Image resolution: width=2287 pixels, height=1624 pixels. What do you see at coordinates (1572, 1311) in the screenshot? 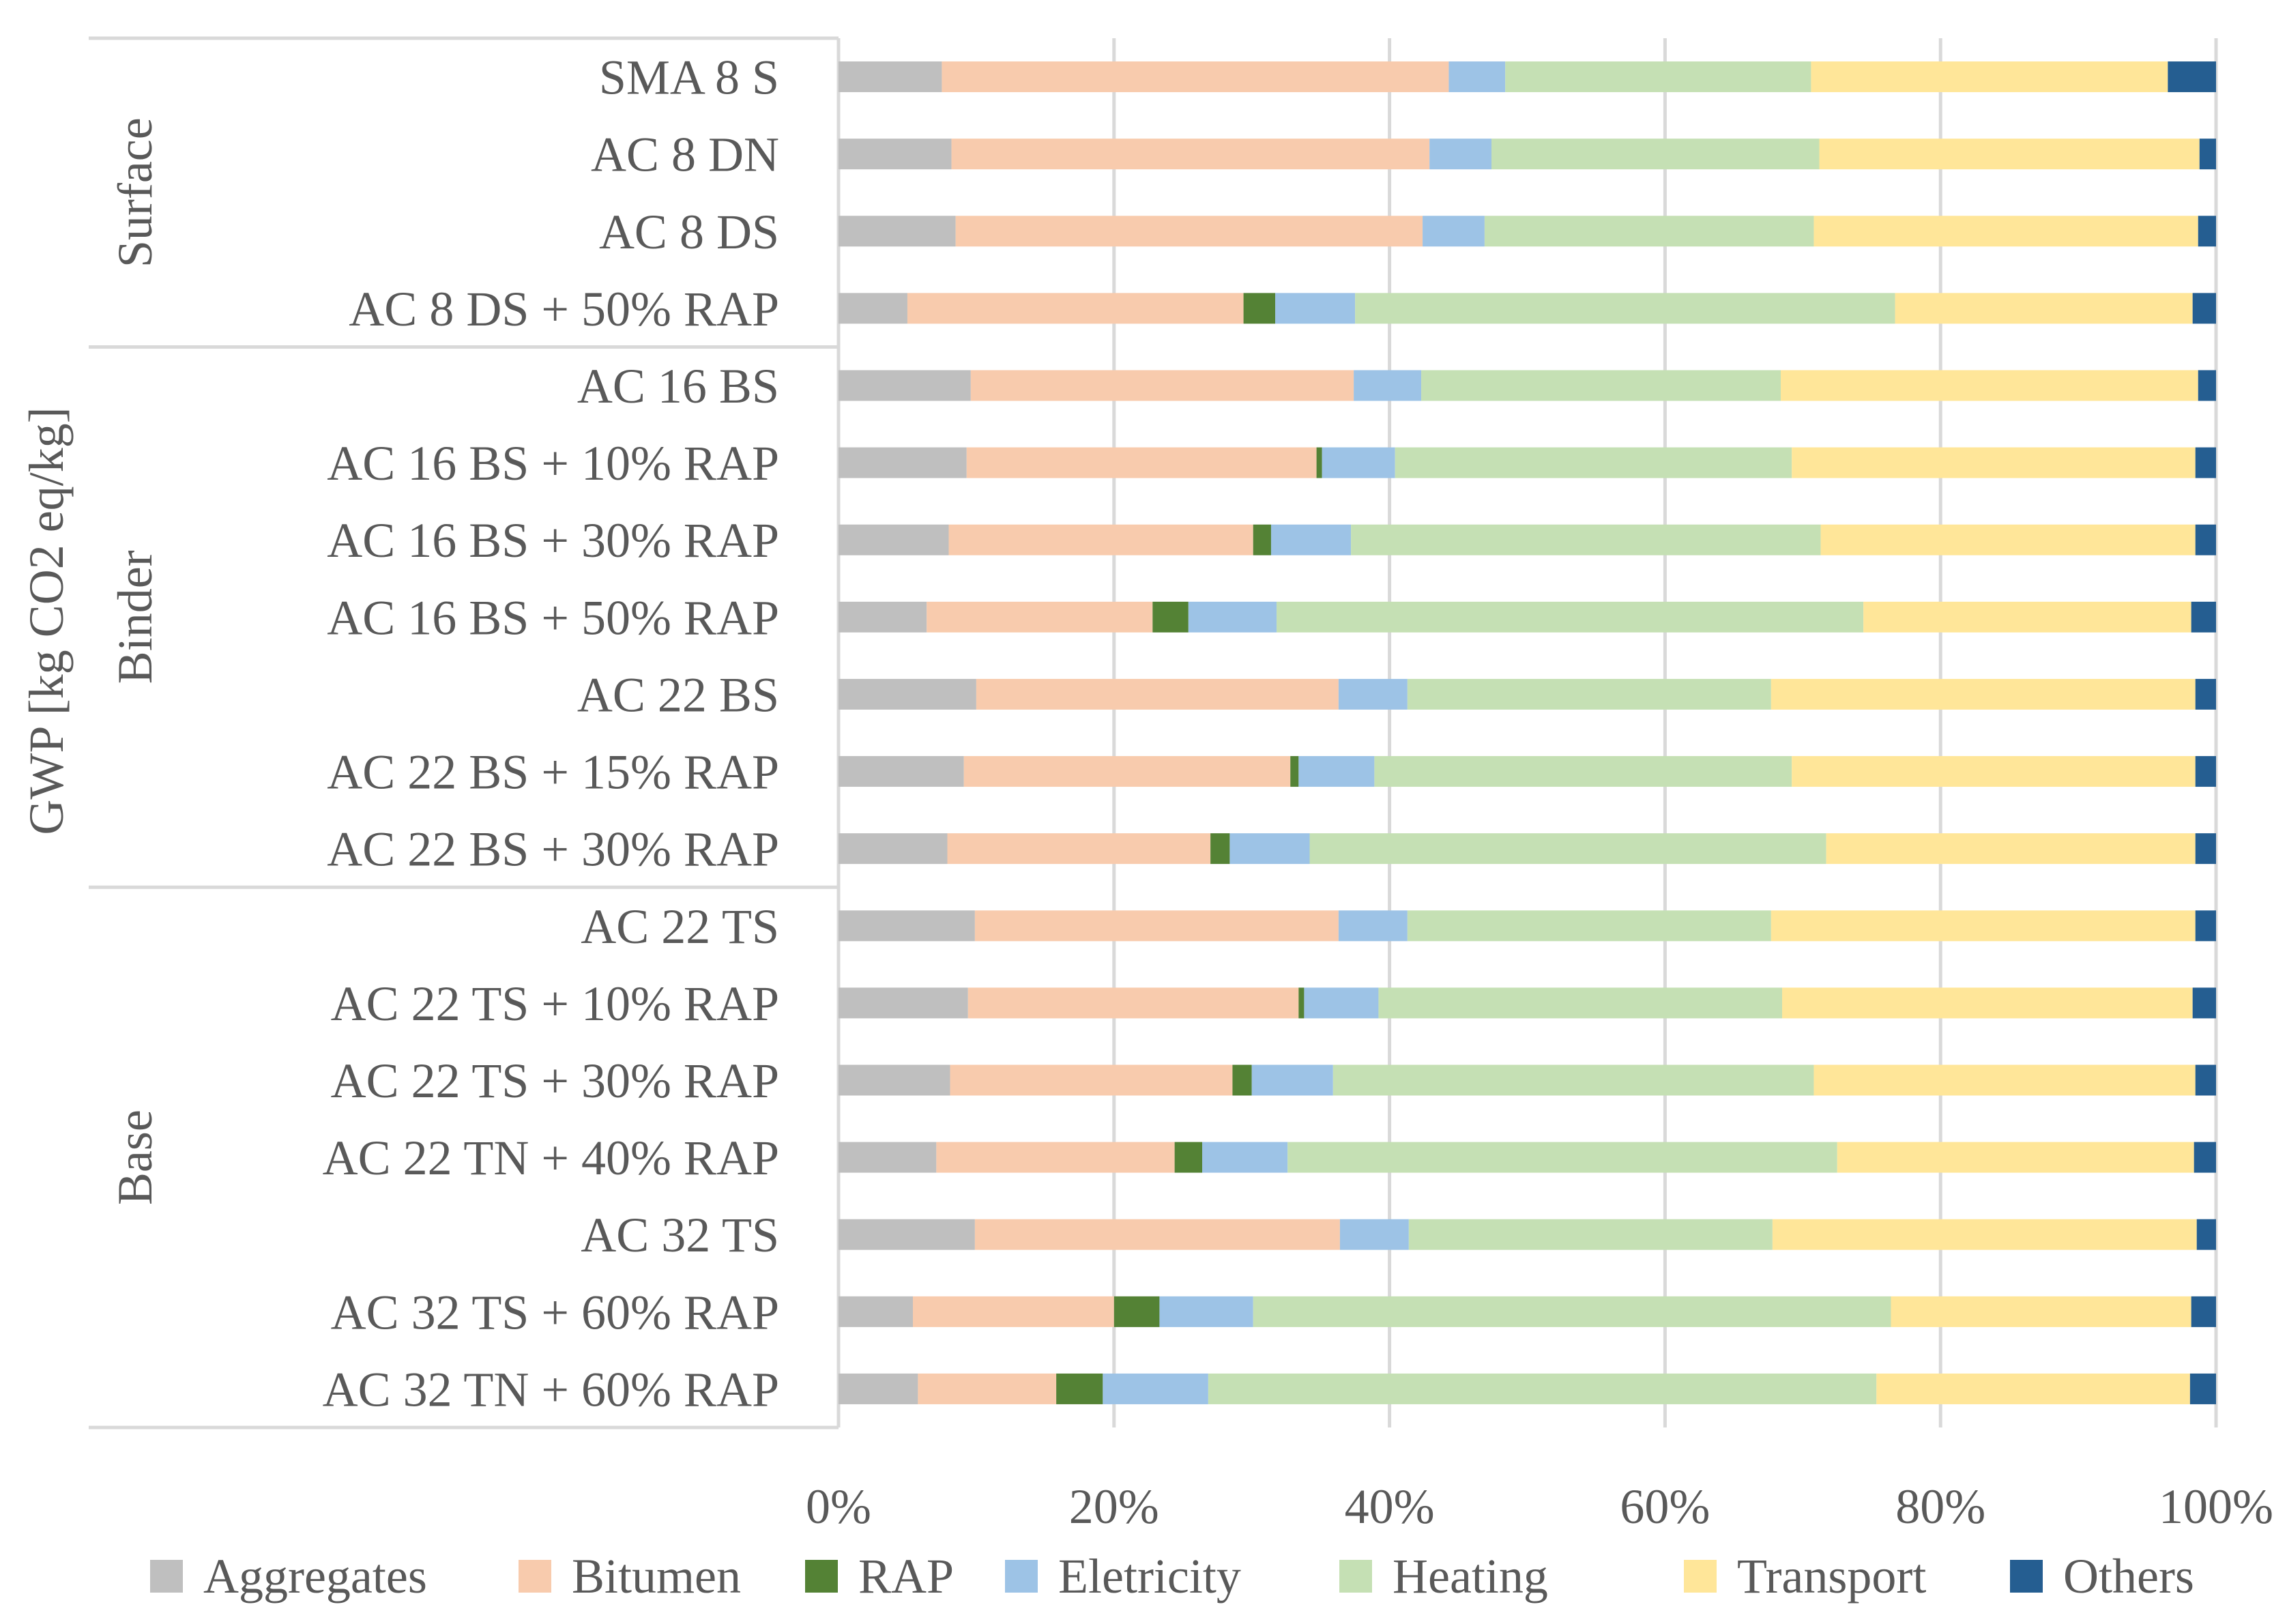
I see `bar-segment-heating-ac-32-ts-60-rap` at bounding box center [1572, 1311].